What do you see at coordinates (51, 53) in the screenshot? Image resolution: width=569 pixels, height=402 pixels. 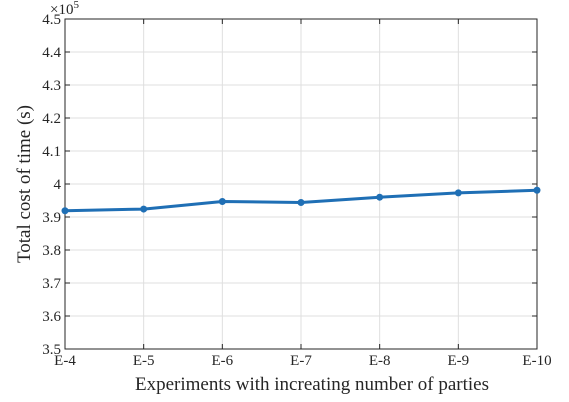 I see `y-tick-label: 4.4` at bounding box center [51, 53].